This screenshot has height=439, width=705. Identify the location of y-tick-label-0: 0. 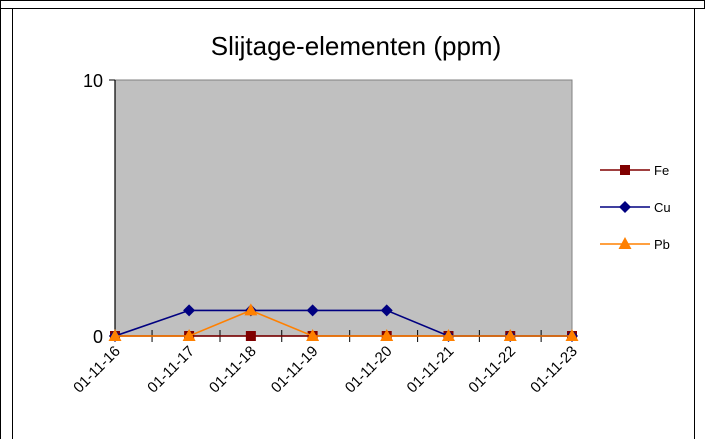
(98, 337).